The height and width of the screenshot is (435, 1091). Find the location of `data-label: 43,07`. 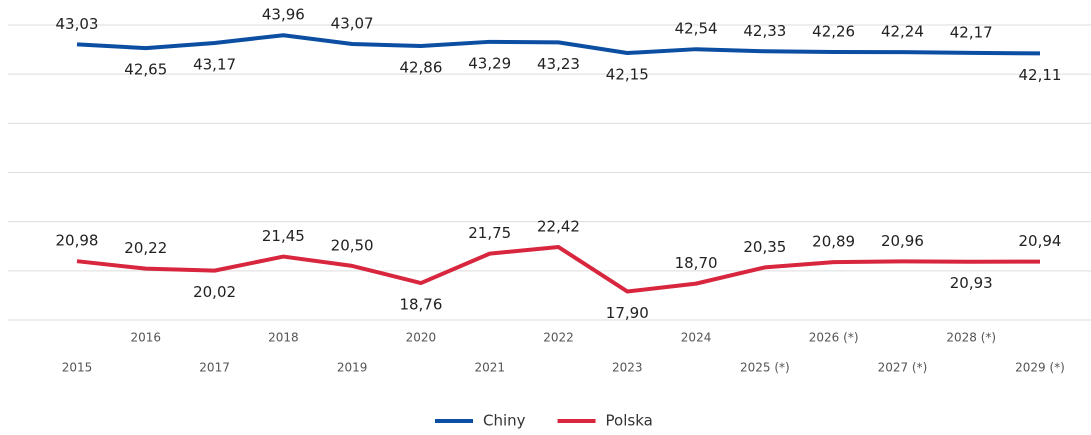

data-label: 43,07 is located at coordinates (352, 23).